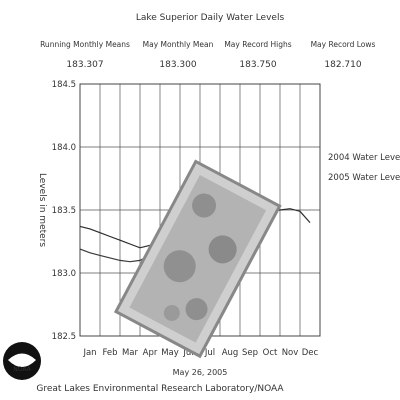 The image size is (400, 400). What do you see at coordinates (200, 353) in the screenshot?
I see `x-tick-labels: Jan Feb Mar Apr May Jun Jul Aug Sep Oct Nov Dec` at bounding box center [200, 353].